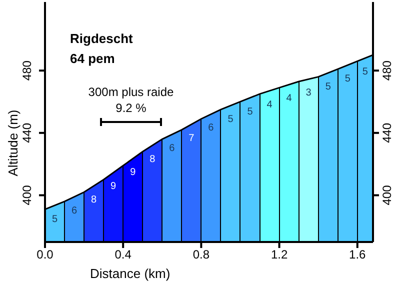 The width and height of the screenshot is (413, 288). Describe the element at coordinates (357, 255) in the screenshot. I see `x-tick-label: 1.6` at that location.